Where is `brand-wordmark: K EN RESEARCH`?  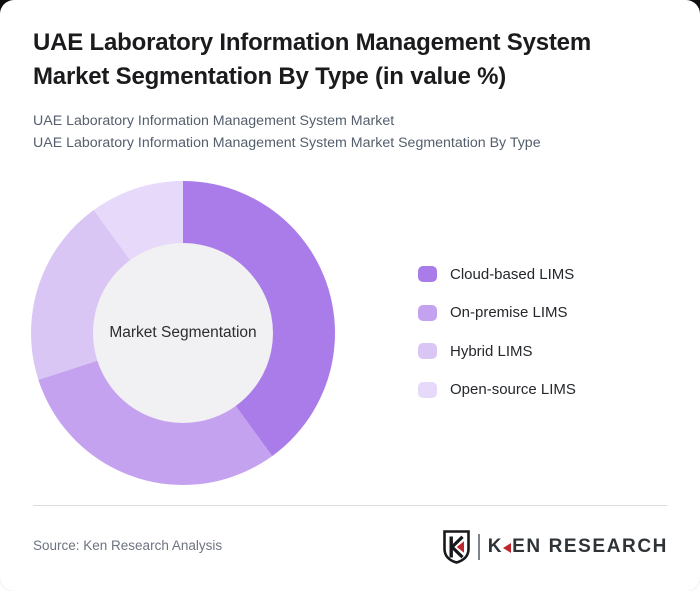 brand-wordmark: K EN RESEARCH is located at coordinates (578, 547).